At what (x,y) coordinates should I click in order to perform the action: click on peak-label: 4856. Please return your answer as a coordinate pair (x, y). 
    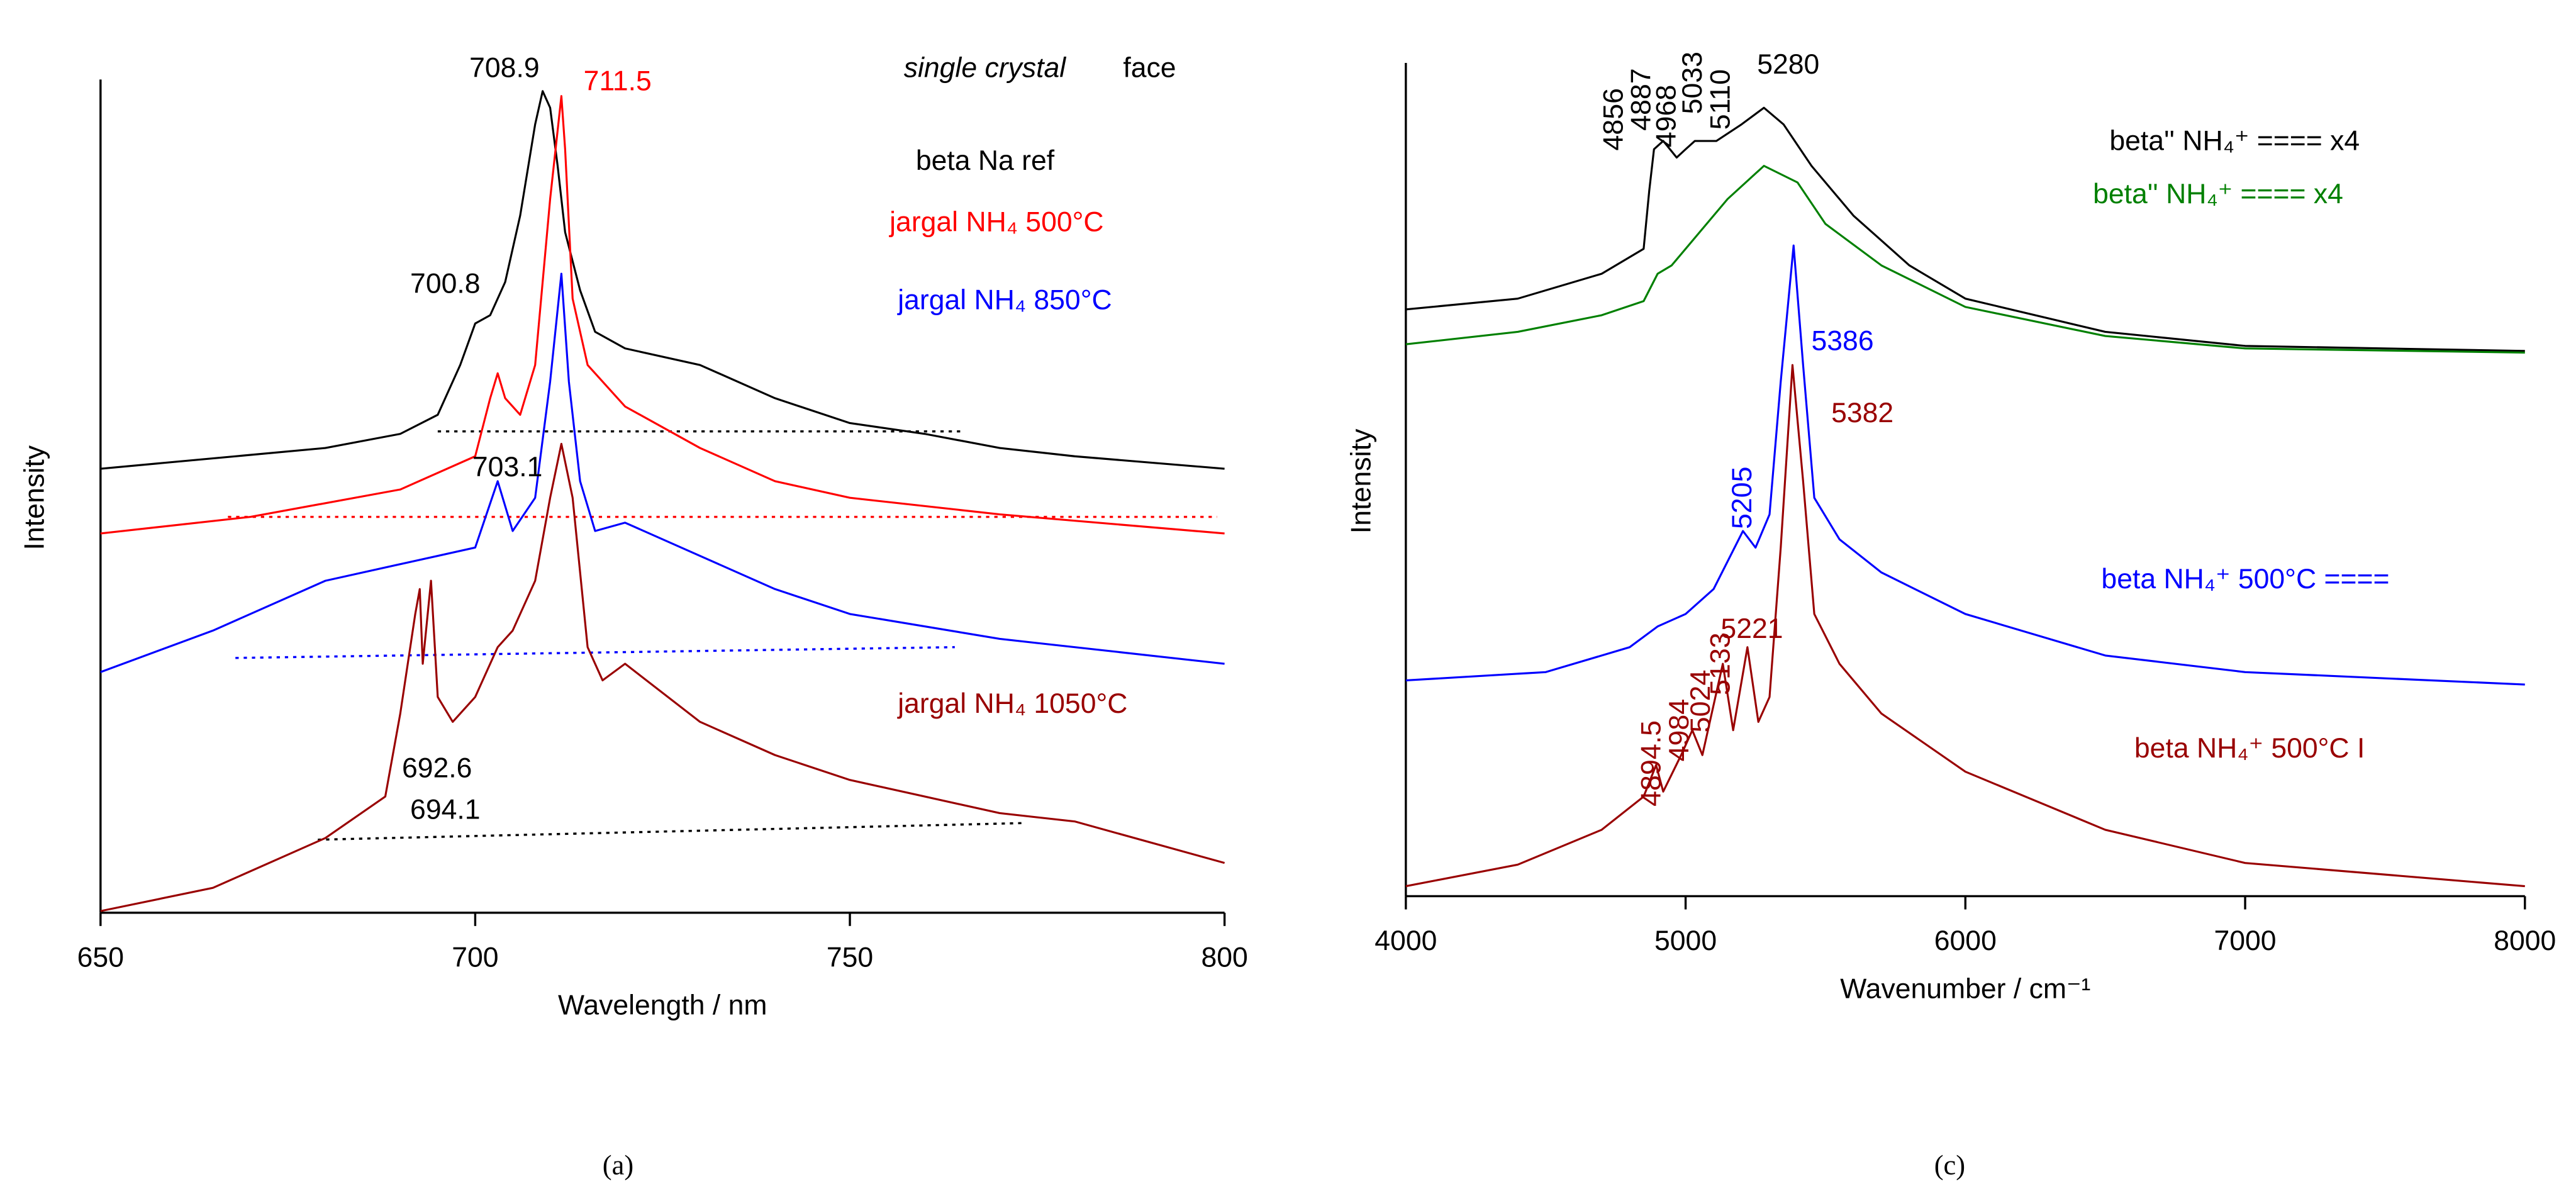
    Looking at the image, I should click on (1613, 119).